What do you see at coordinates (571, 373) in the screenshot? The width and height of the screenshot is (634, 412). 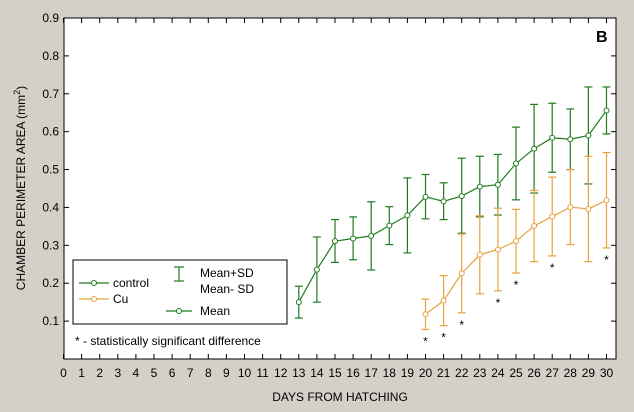 I see `x-tick-label: 28` at bounding box center [571, 373].